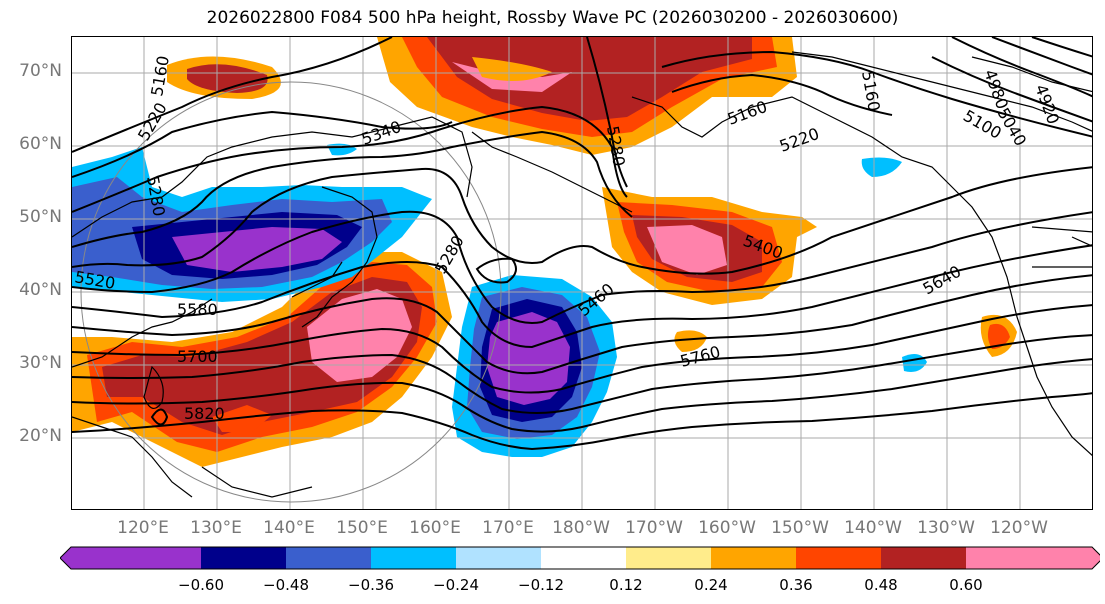 This screenshot has width=1105, height=604. What do you see at coordinates (800, 528) in the screenshot?
I see `lon-label: 150°W` at bounding box center [800, 528].